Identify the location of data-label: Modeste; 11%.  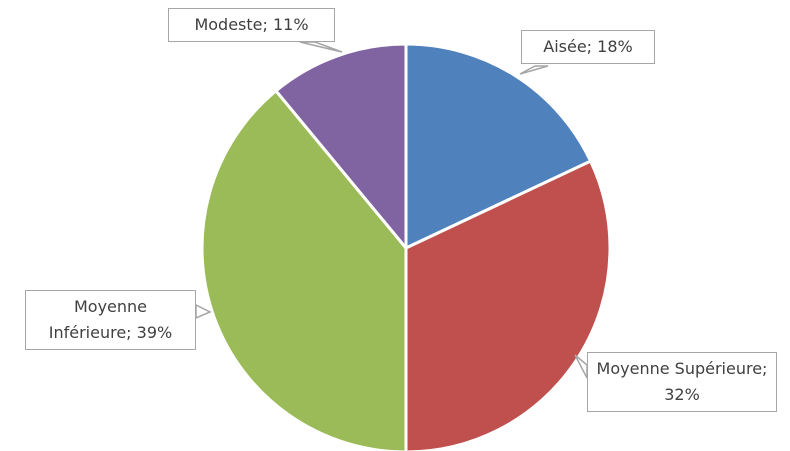
(251, 25).